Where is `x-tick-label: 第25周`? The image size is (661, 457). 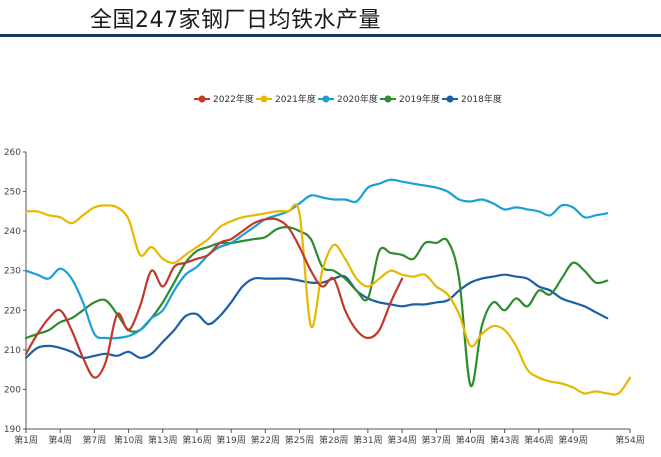 x-tick-label: 第25周 is located at coordinates (299, 440).